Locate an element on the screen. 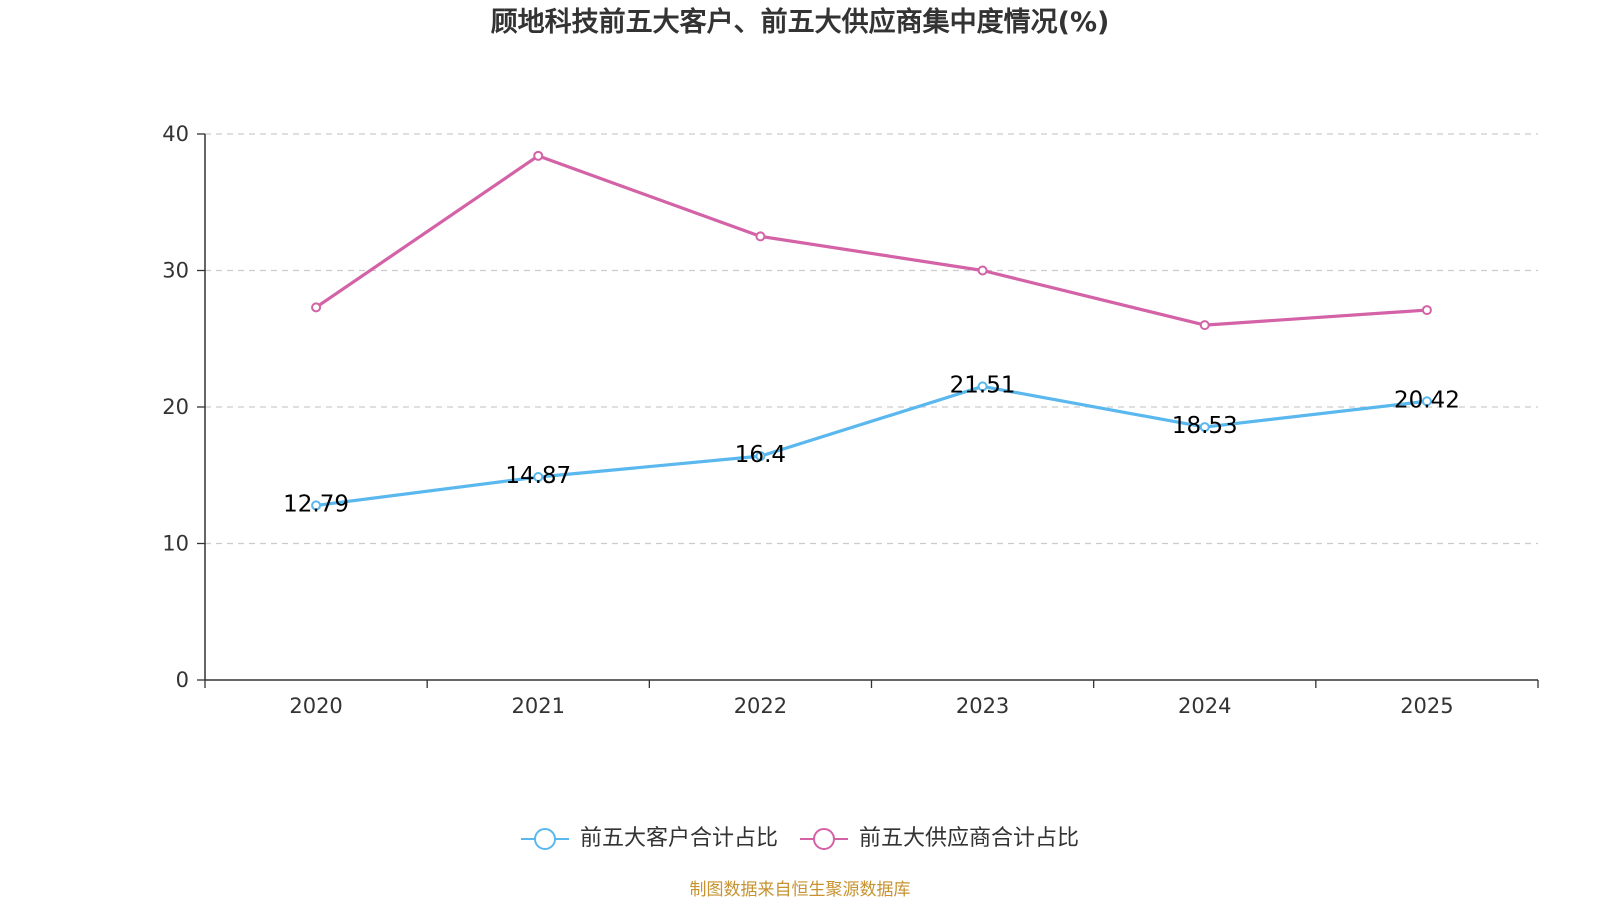 Image resolution: width=1600 pixels, height=900 pixels. data-label: 14.87 is located at coordinates (538, 476).